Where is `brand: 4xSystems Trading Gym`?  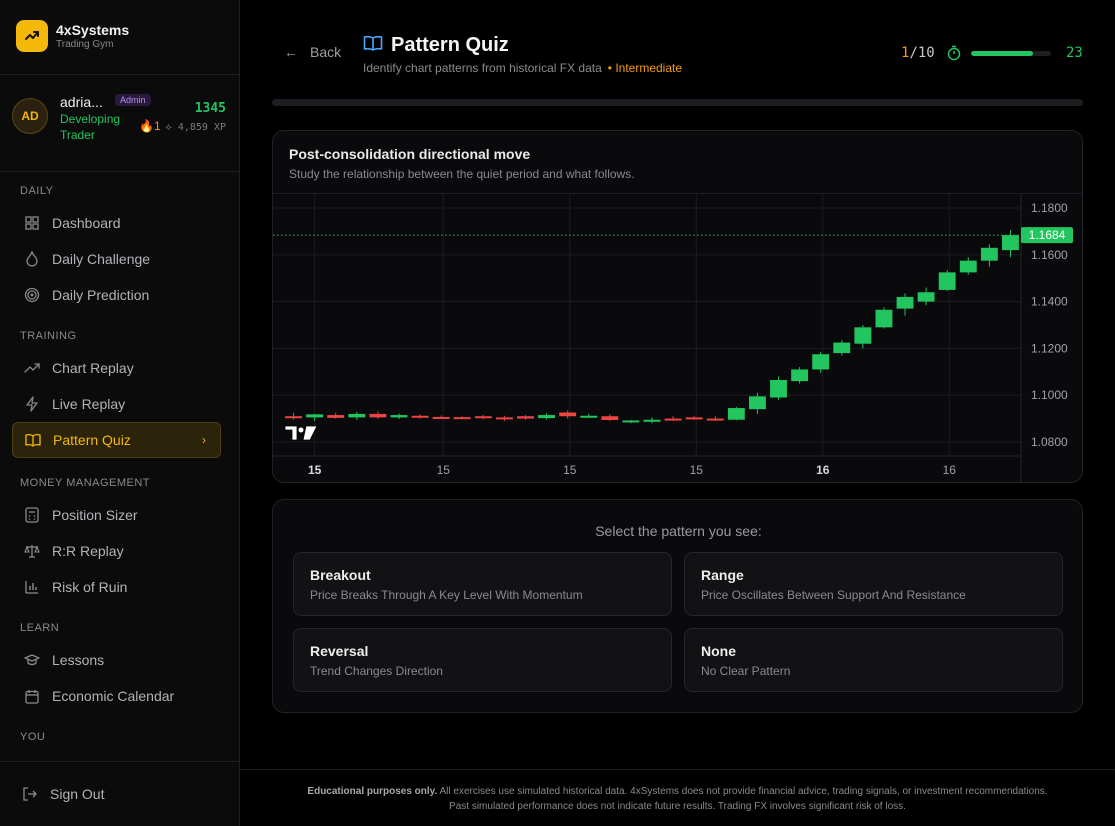
brand: 4xSystems Trading Gym is located at coordinates (72, 36).